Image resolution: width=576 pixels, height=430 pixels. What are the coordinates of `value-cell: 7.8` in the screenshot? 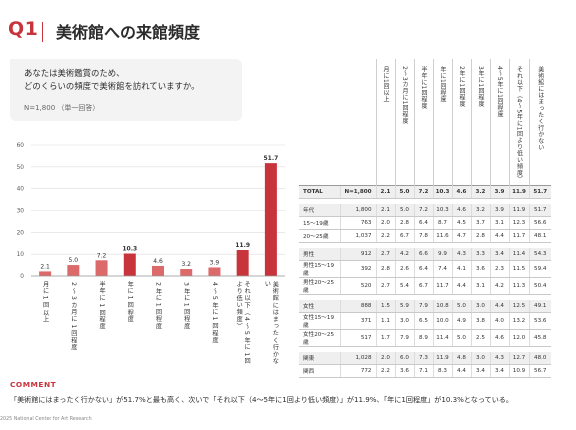 It's located at (423, 236).